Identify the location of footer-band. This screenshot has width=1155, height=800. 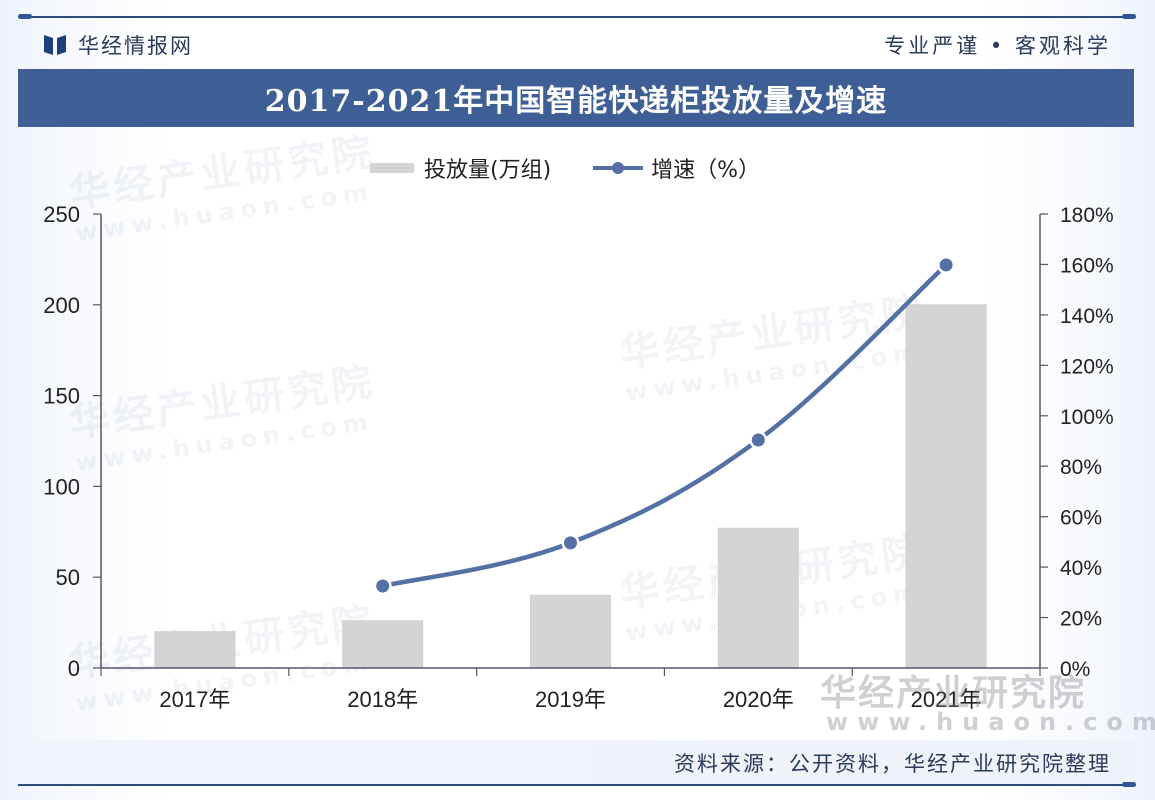
(576, 762).